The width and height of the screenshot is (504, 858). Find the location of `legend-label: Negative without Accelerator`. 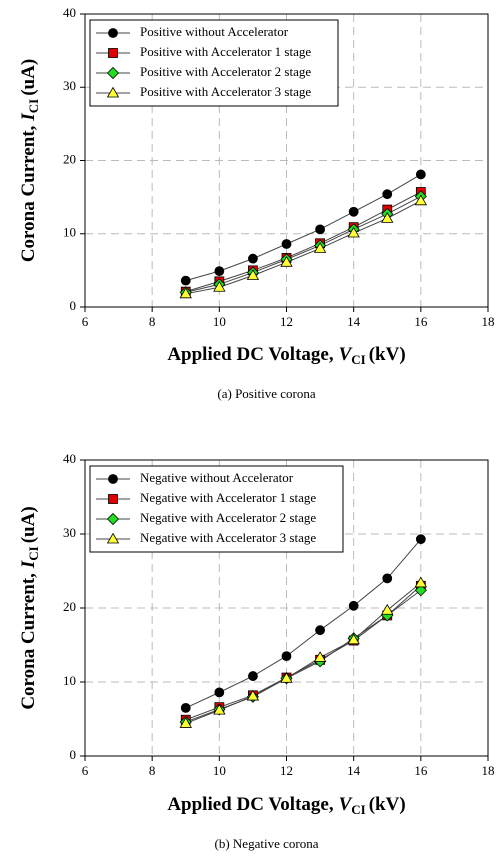

legend-label: Negative without Accelerator is located at coordinates (217, 477).